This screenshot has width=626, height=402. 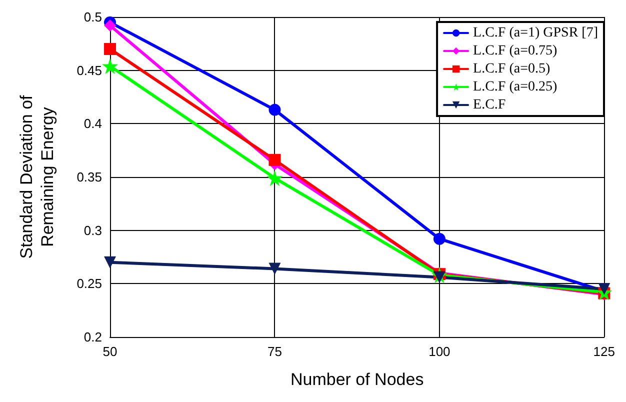 What do you see at coordinates (110, 351) in the screenshot?
I see `x-tick-label: 50` at bounding box center [110, 351].